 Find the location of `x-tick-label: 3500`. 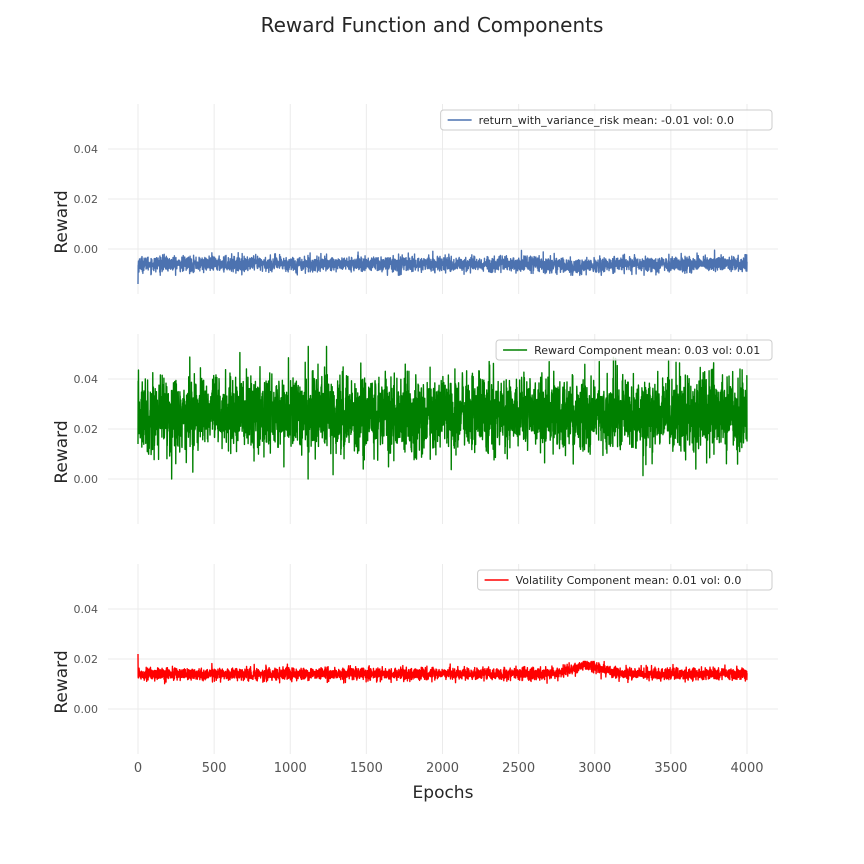

x-tick-label: 3500 is located at coordinates (670, 768).